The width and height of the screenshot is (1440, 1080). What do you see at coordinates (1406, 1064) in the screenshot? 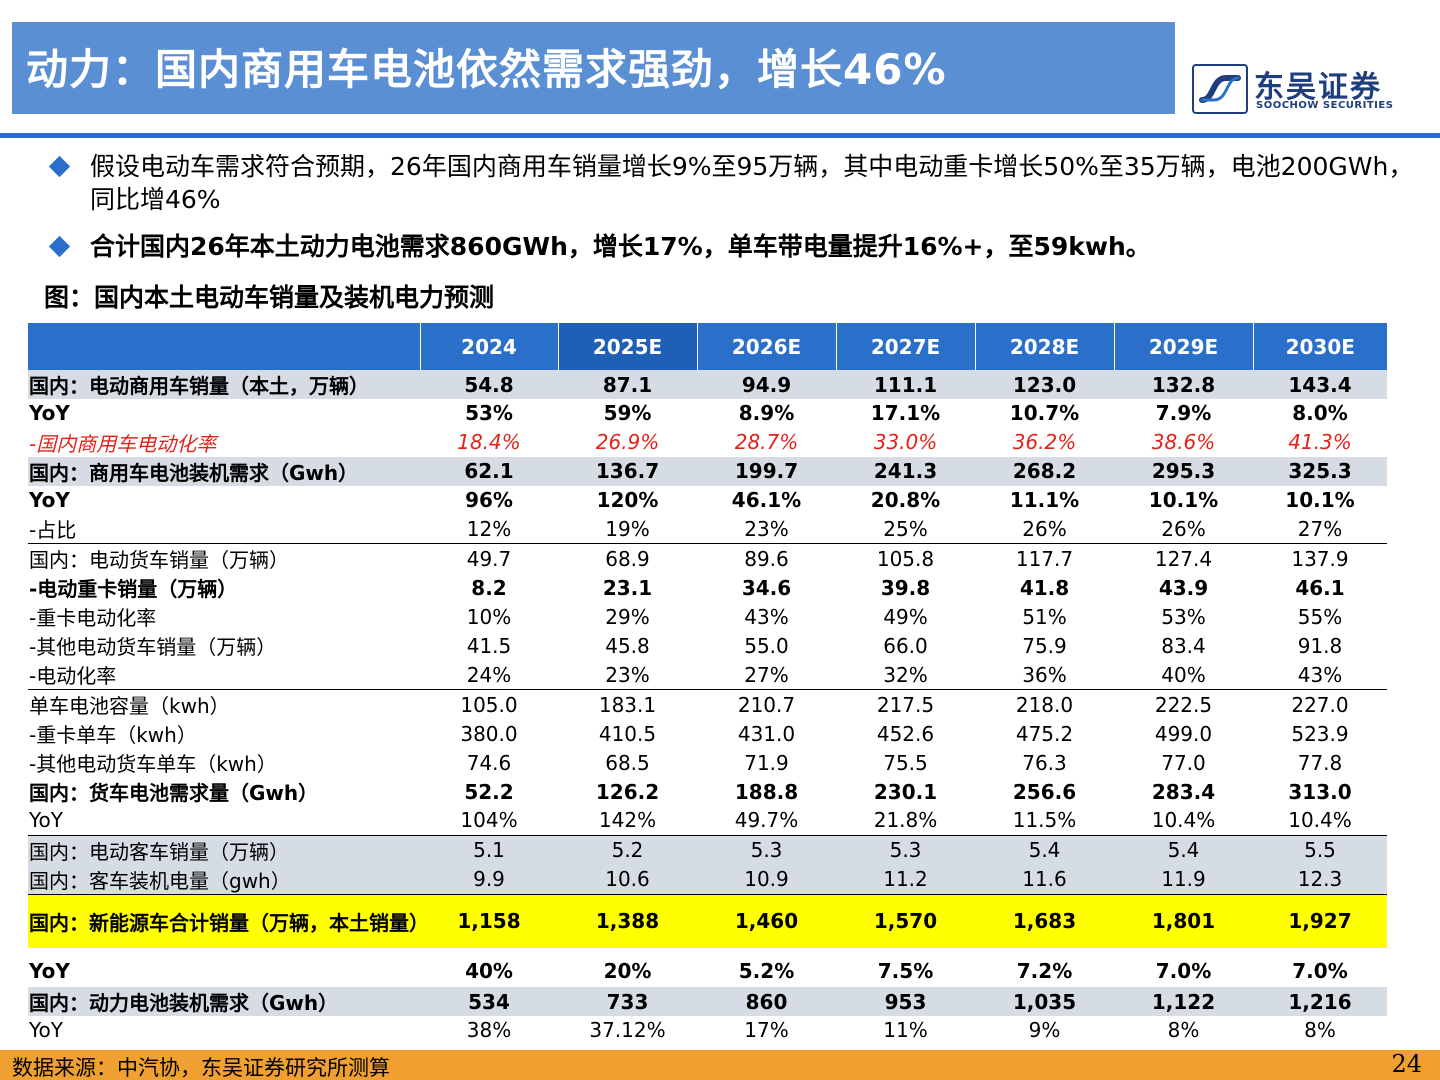
I see `page-number: 24` at bounding box center [1406, 1064].